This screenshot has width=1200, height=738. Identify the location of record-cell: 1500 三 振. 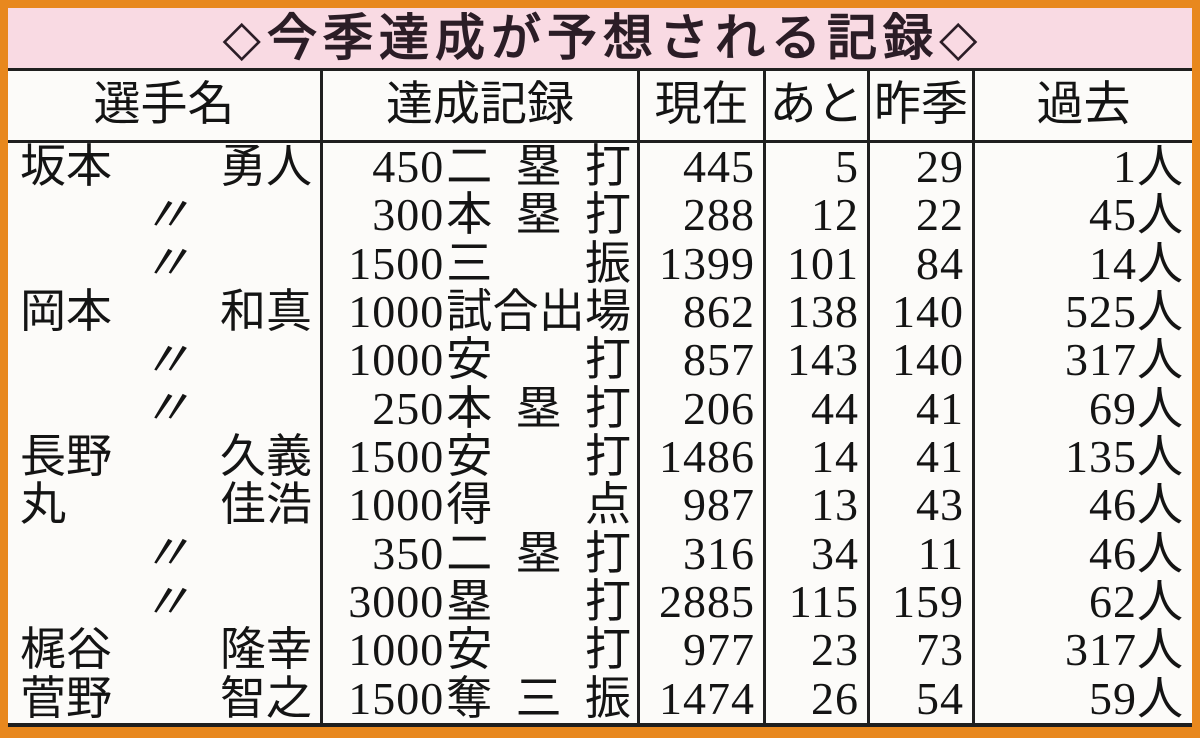
(478, 263).